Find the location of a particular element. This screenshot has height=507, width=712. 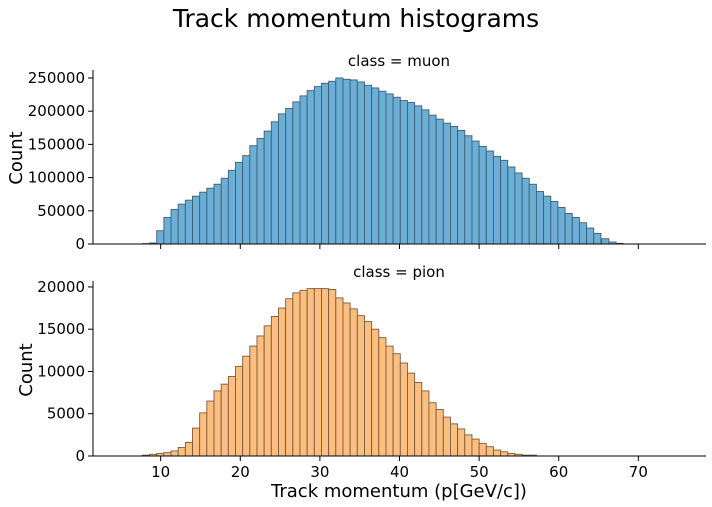

pion-x-tick-label: 10 is located at coordinates (160, 472).